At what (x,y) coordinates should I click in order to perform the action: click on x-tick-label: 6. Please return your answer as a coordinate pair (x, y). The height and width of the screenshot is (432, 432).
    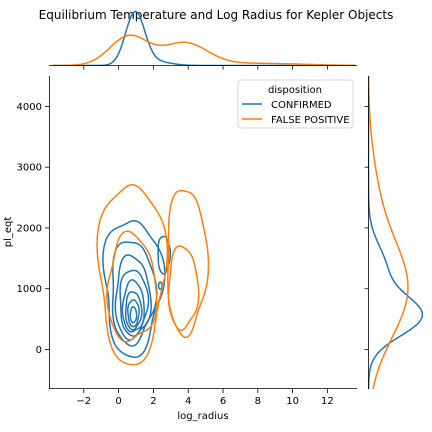
    Looking at the image, I should click on (223, 401).